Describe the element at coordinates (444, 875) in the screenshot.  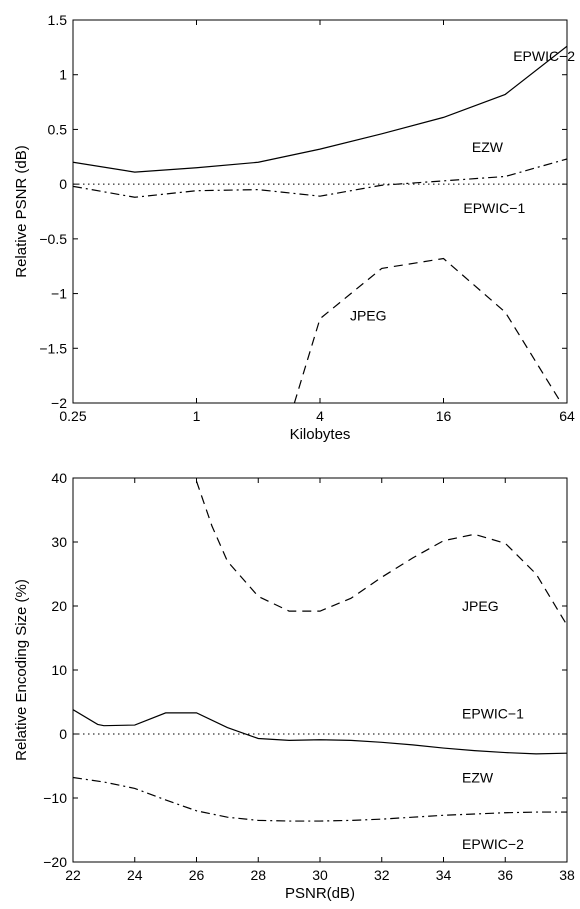
I see `x-tick-label: 34` at that location.